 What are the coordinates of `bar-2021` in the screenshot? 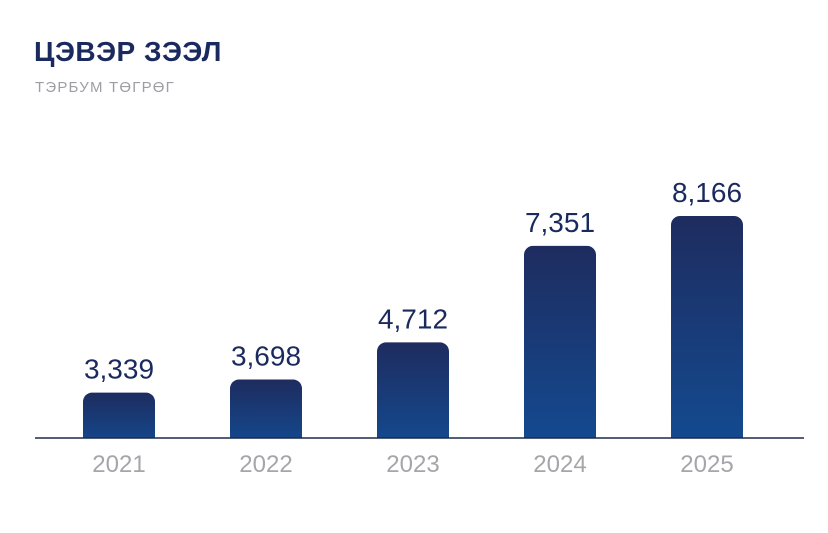 It's located at (119, 415).